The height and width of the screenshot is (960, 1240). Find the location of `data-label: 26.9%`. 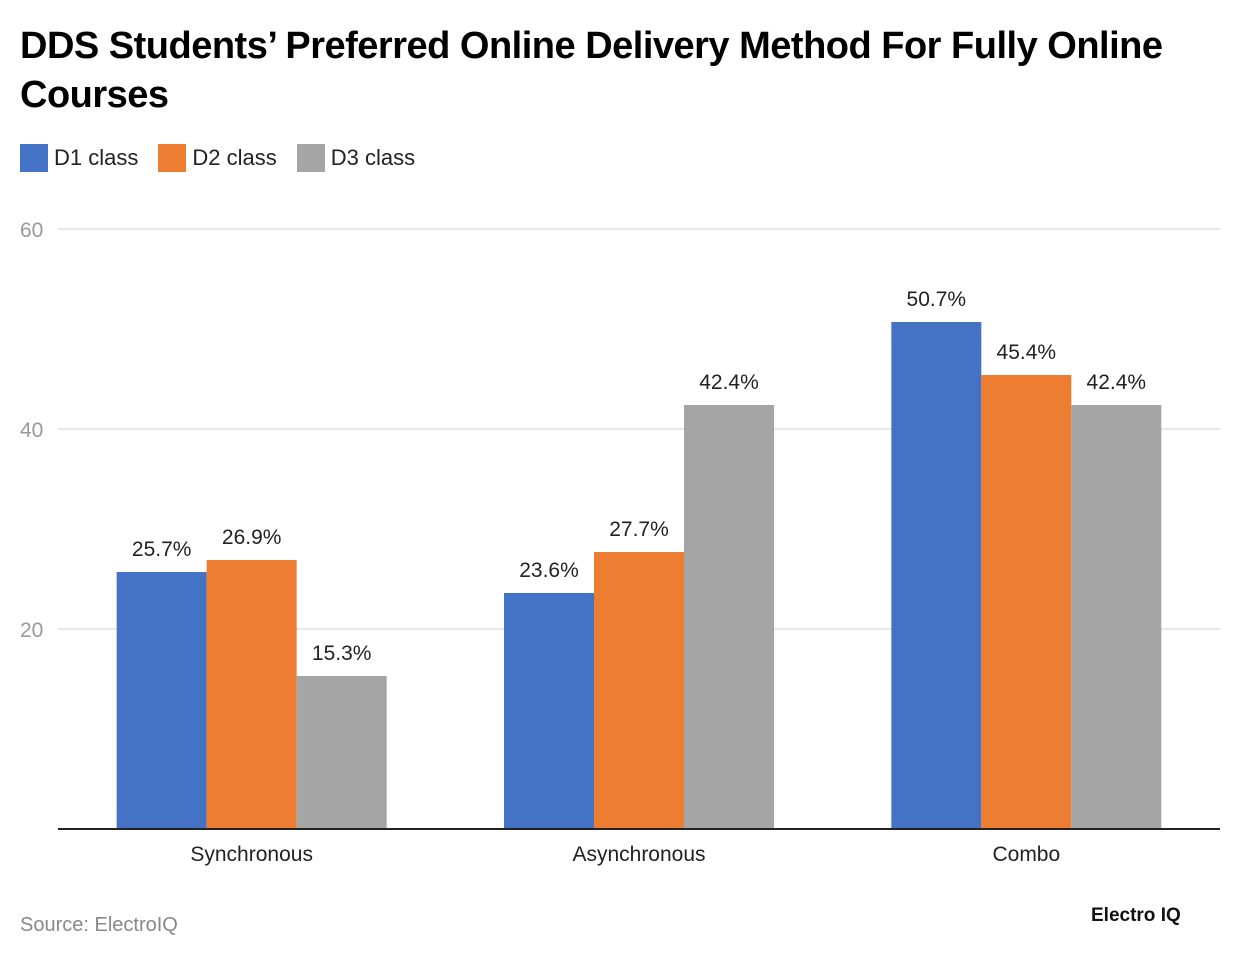

data-label: 26.9% is located at coordinates (252, 537).